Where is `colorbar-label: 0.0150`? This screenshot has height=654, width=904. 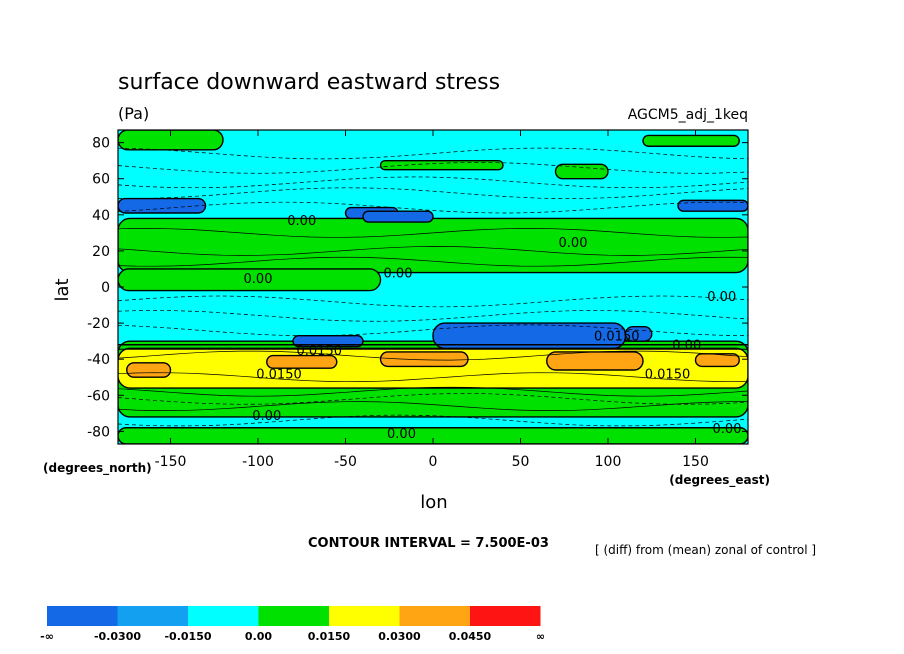 colorbar-label: 0.0150 is located at coordinates (329, 636).